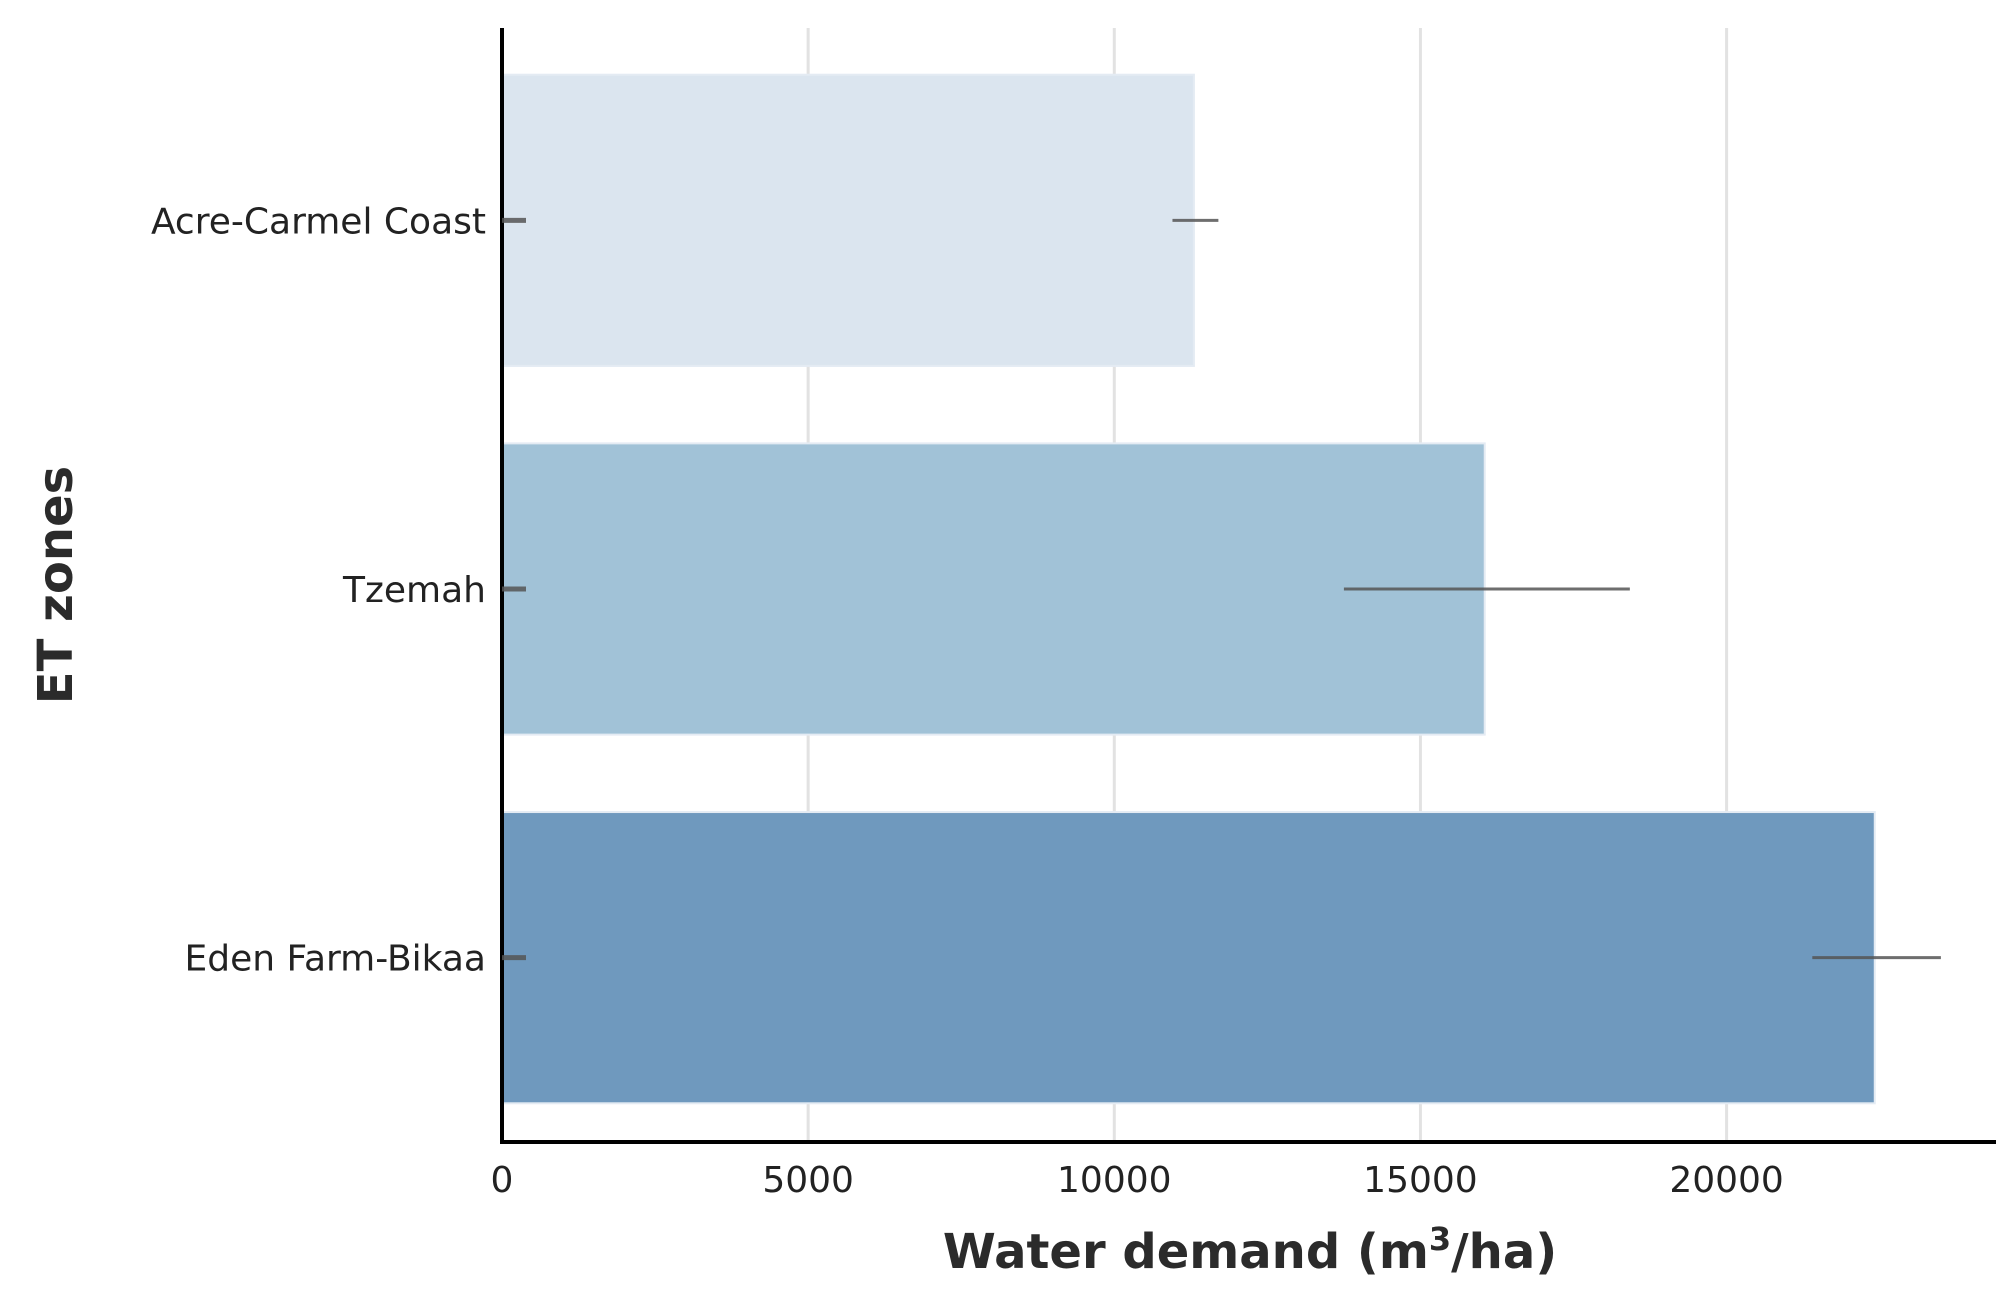  What do you see at coordinates (335, 959) in the screenshot?
I see `y-tick-label: Eden Farm-Bikaa` at bounding box center [335, 959].